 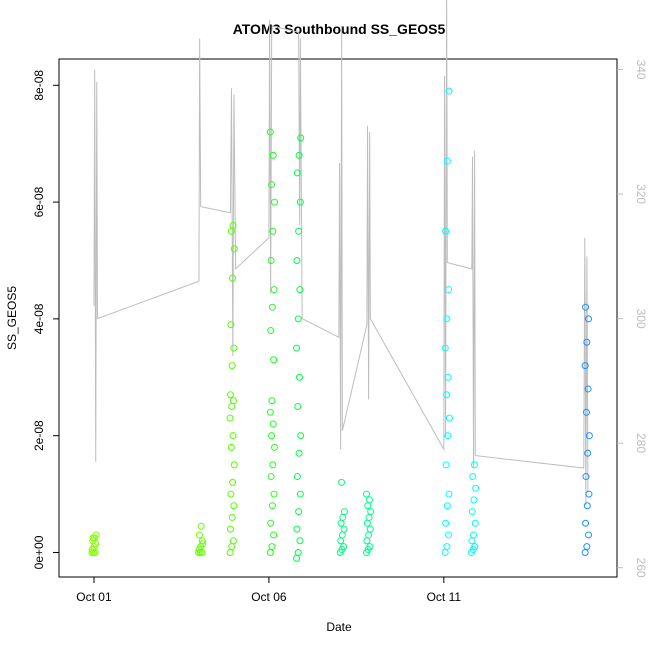 I want to click on x-axis-label: Date, so click(x=339, y=627).